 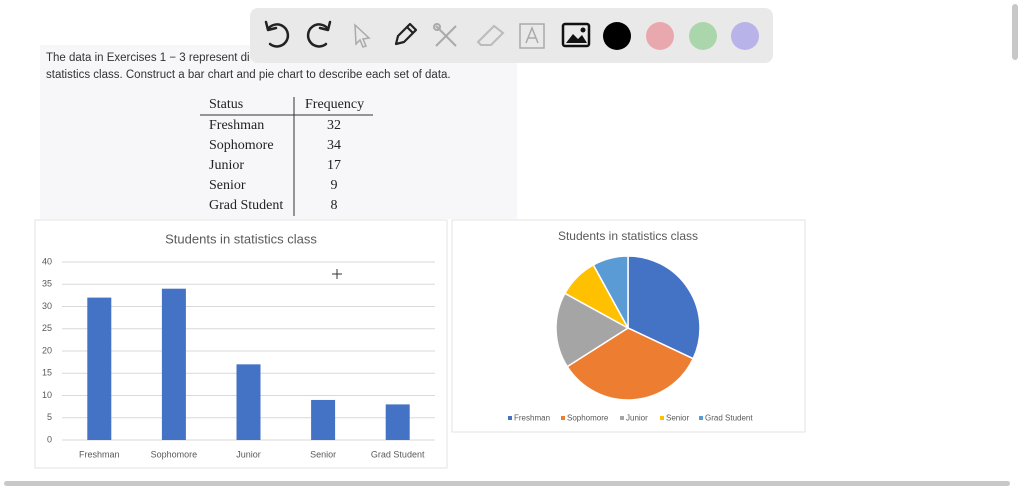 I want to click on table-header: Status, so click(x=226, y=104).